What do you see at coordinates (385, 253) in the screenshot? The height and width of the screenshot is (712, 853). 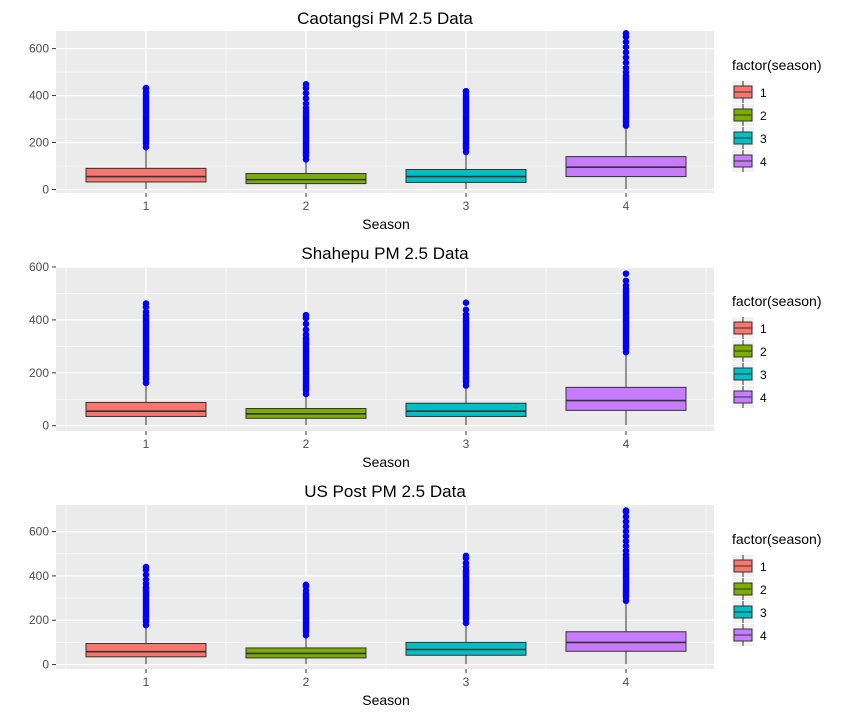 I see `chart-title: Shahepu PM 2.5 Data` at bounding box center [385, 253].